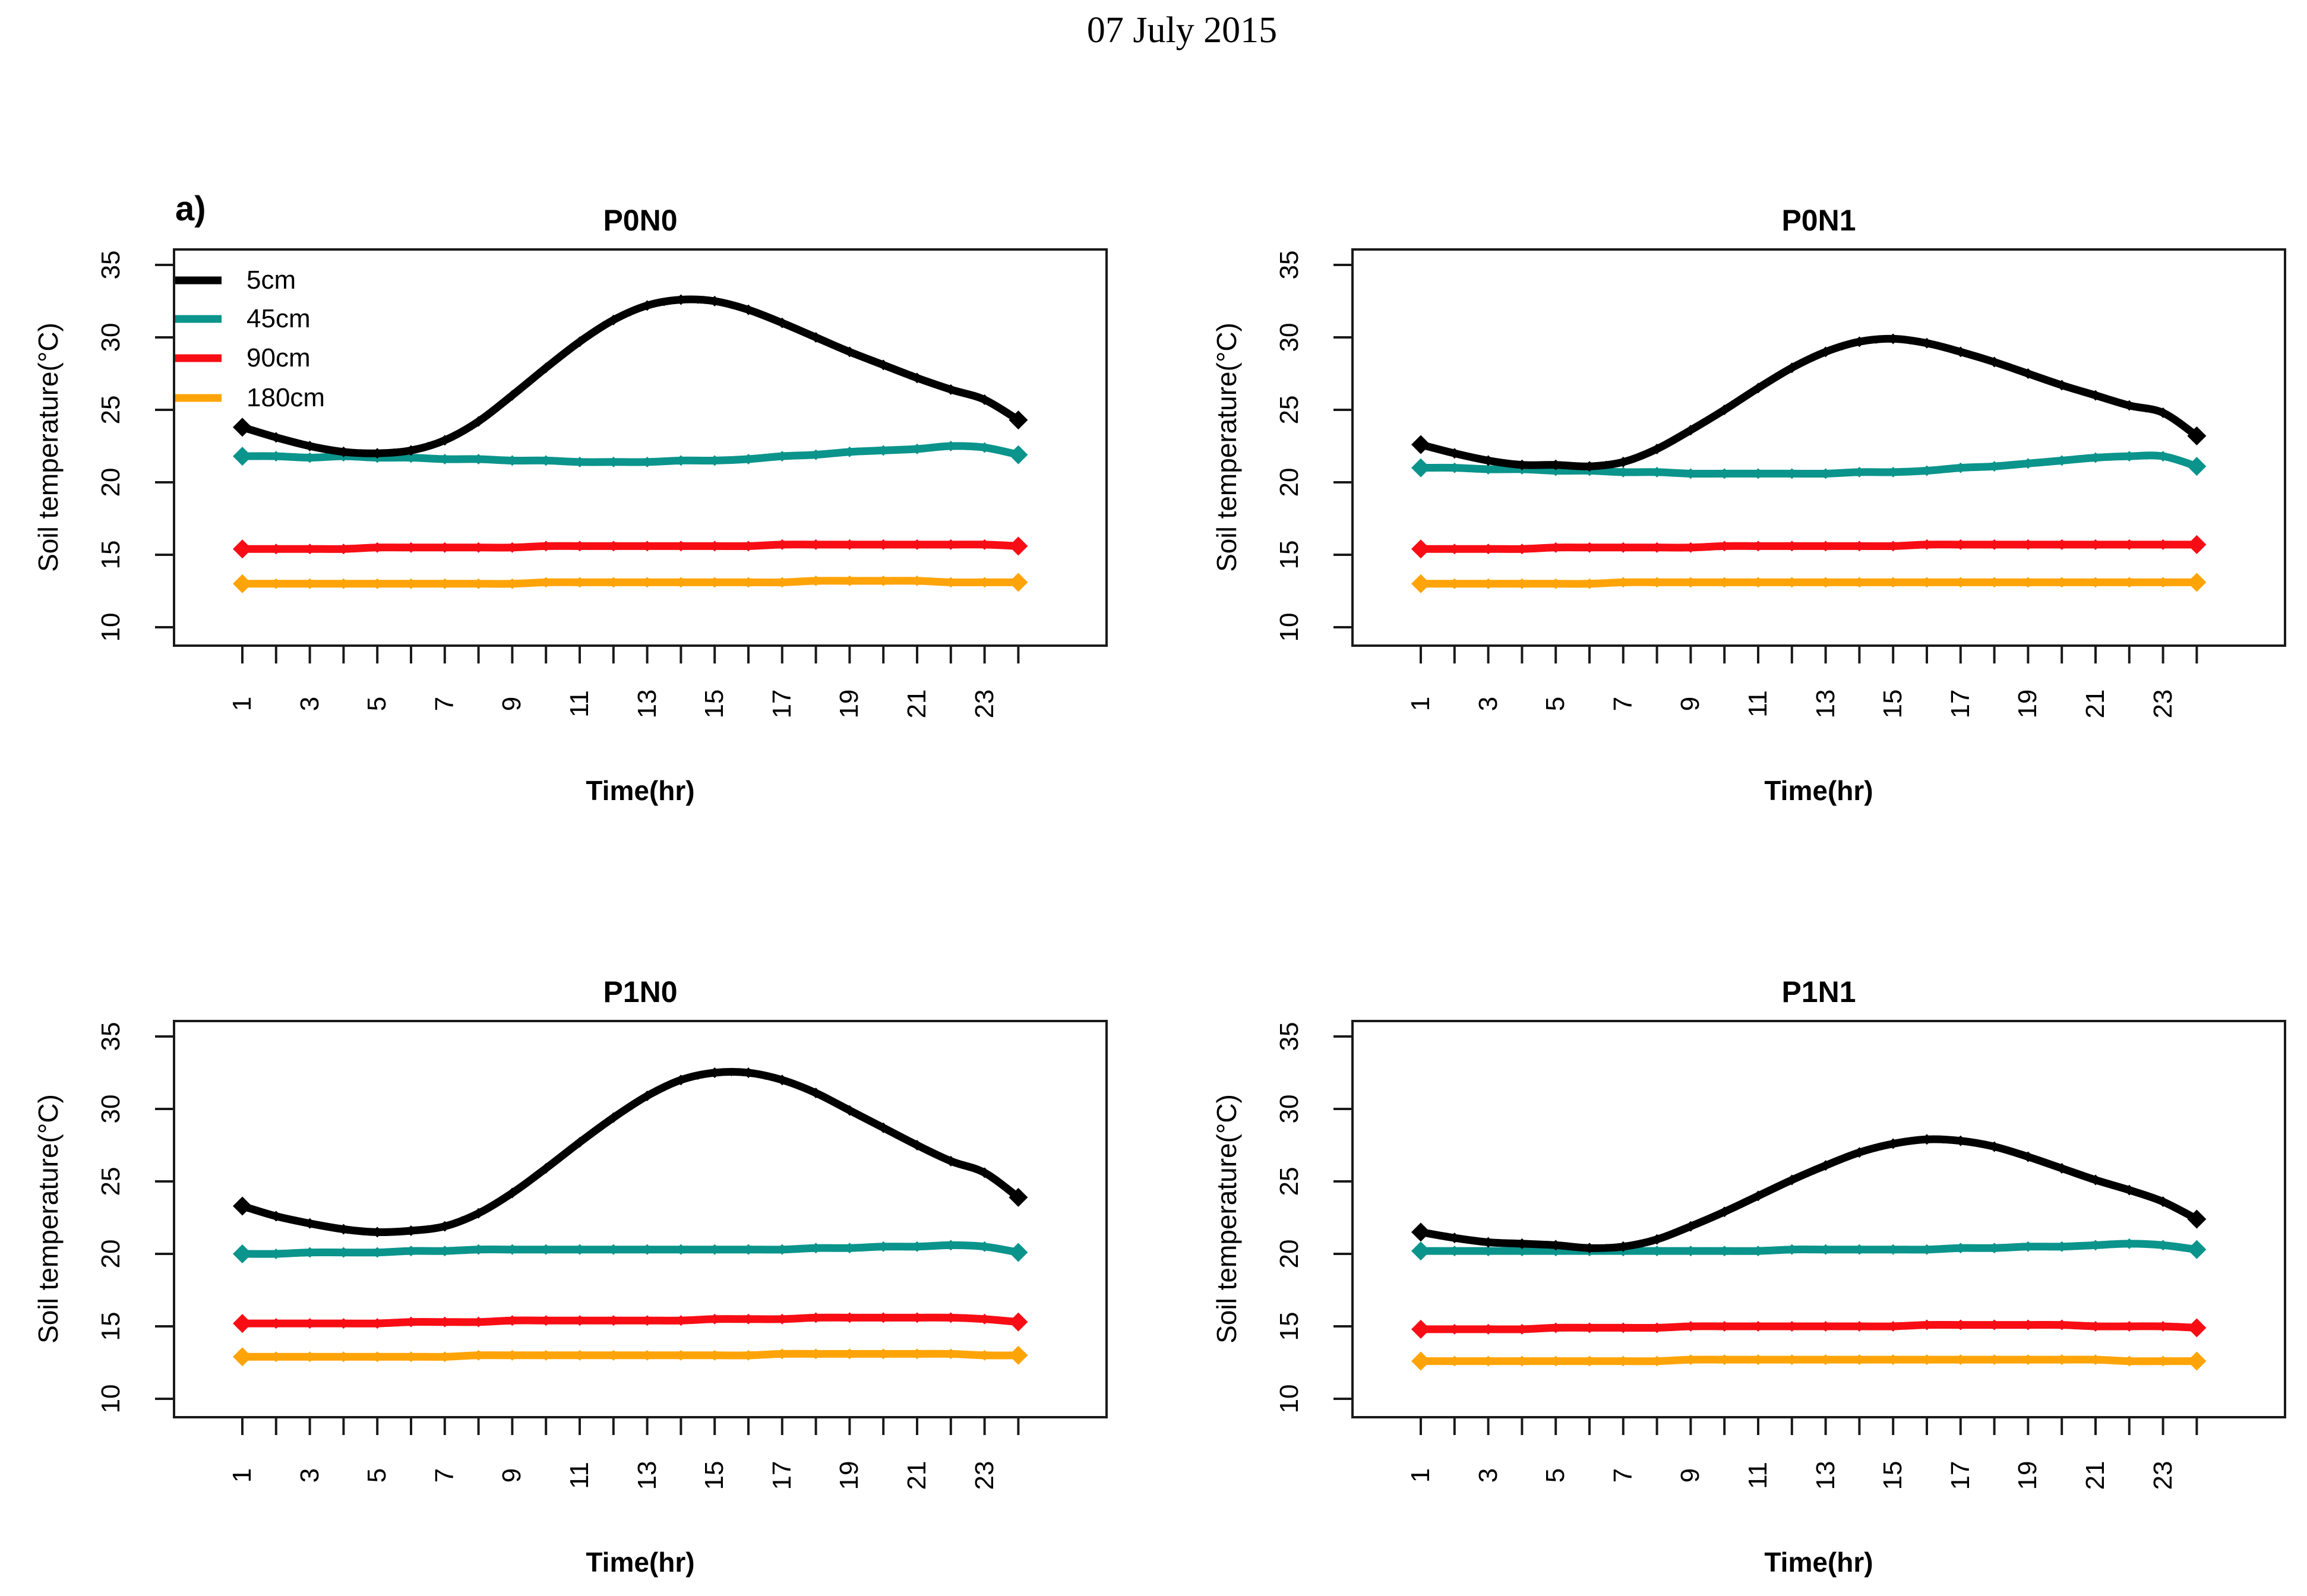 The height and width of the screenshot is (1596, 2307). Describe the element at coordinates (579, 704) in the screenshot. I see `x-tick-label: 11` at that location.